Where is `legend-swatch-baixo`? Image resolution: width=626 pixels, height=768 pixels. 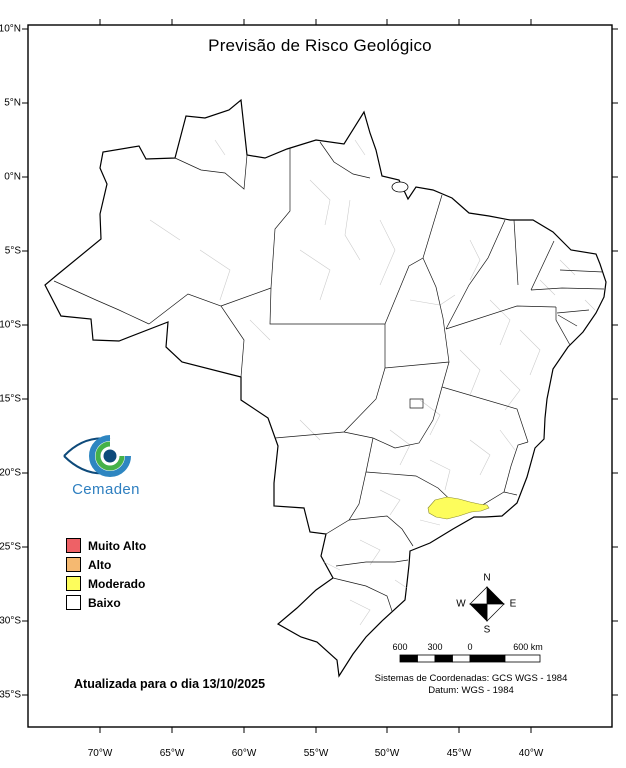 legend-swatch-baixo is located at coordinates (73, 602).